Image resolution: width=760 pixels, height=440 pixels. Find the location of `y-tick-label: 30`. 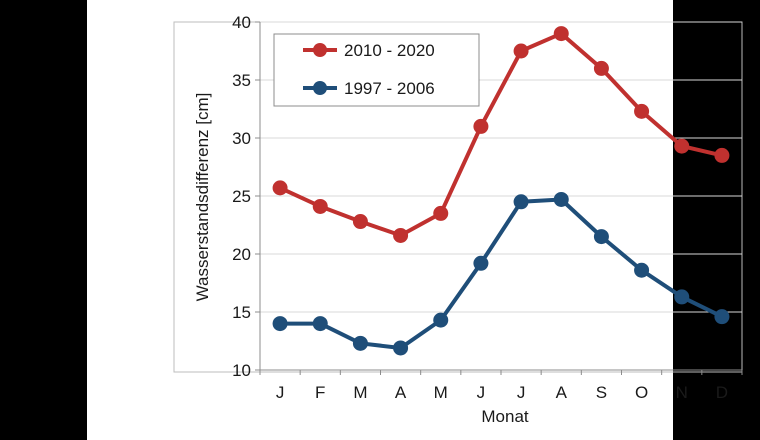

y-tick-label: 30 is located at coordinates (241, 138).